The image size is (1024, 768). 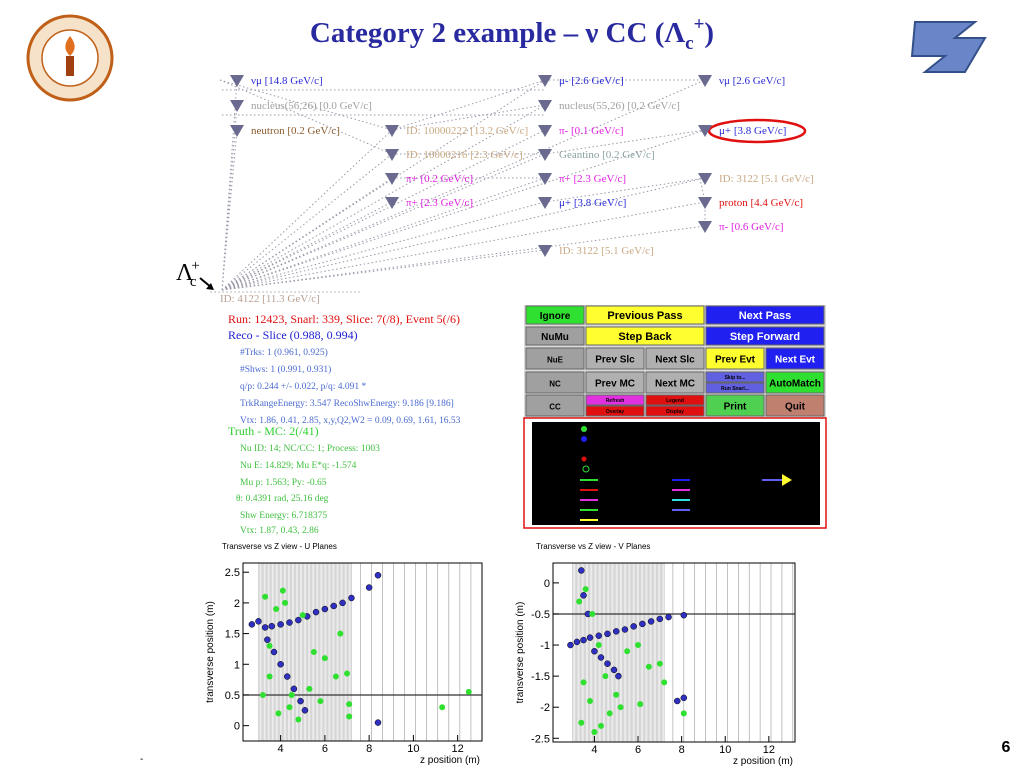 What do you see at coordinates (439, 179) in the screenshot?
I see `node-label: π+ [0.2 GeV/c]` at bounding box center [439, 179].